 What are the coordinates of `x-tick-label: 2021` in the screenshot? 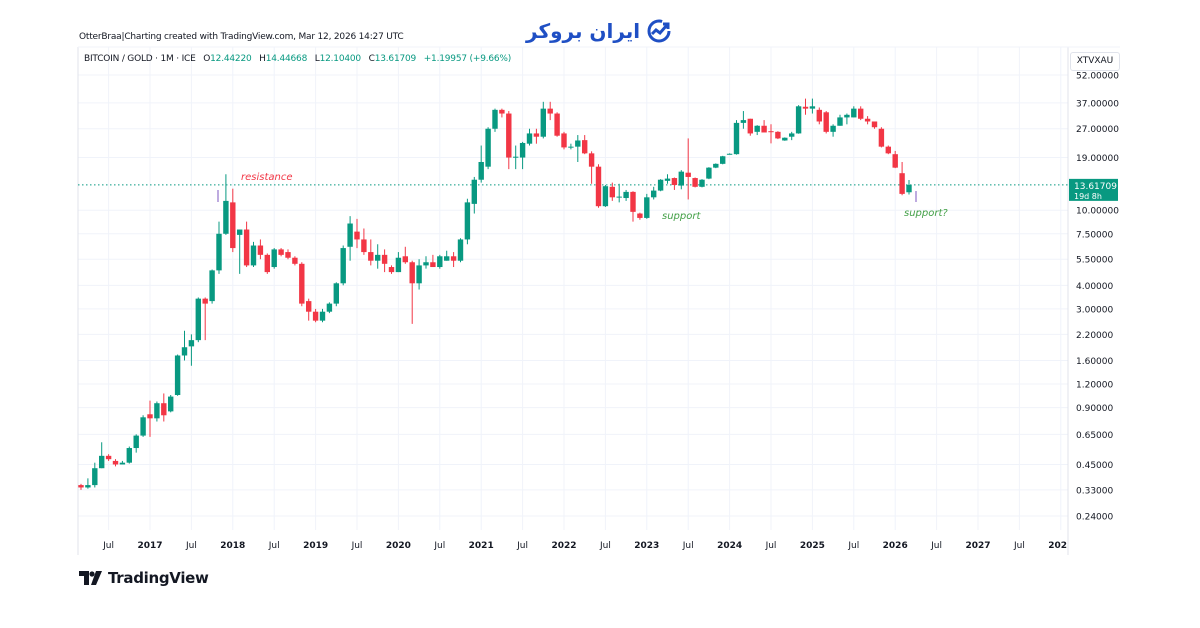 It's located at (481, 546).